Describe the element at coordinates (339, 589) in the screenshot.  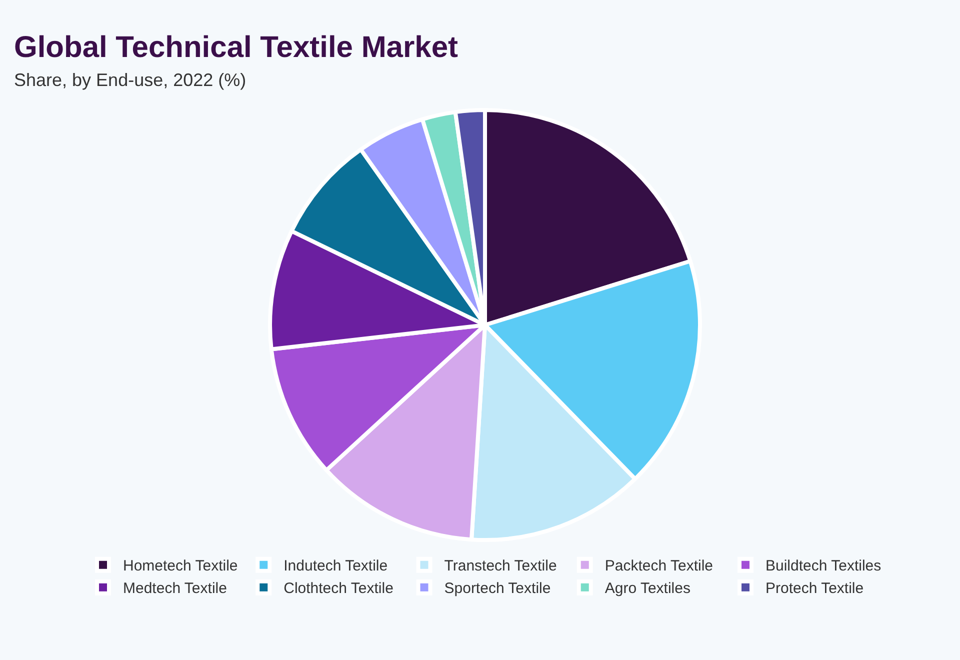
I see `legend-label: Clothtech Textile` at that location.